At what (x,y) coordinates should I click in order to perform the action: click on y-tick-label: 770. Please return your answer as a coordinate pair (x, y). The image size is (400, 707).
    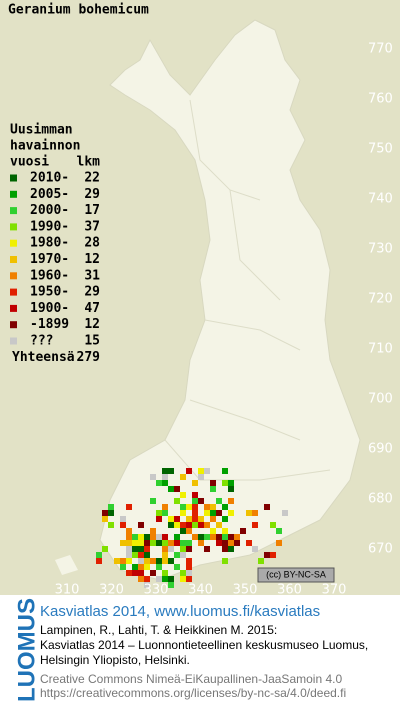
    Looking at the image, I should click on (380, 49).